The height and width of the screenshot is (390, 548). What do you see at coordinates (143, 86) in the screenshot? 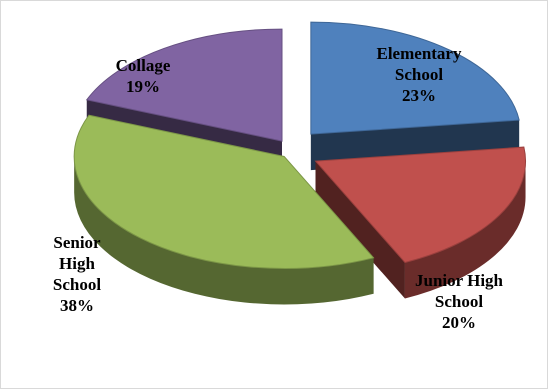
I see `data-label-line: 19%` at bounding box center [143, 86].